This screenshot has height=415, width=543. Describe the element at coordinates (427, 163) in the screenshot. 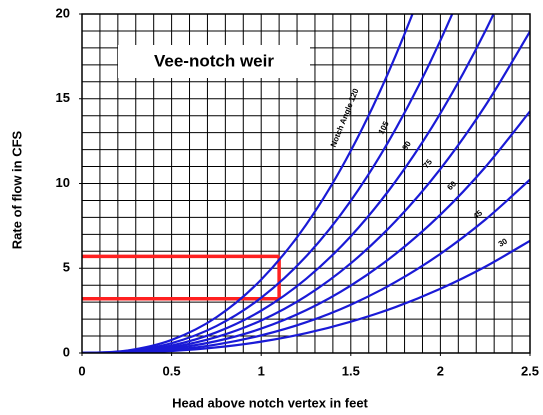

I see `curve-label: 75` at that location.